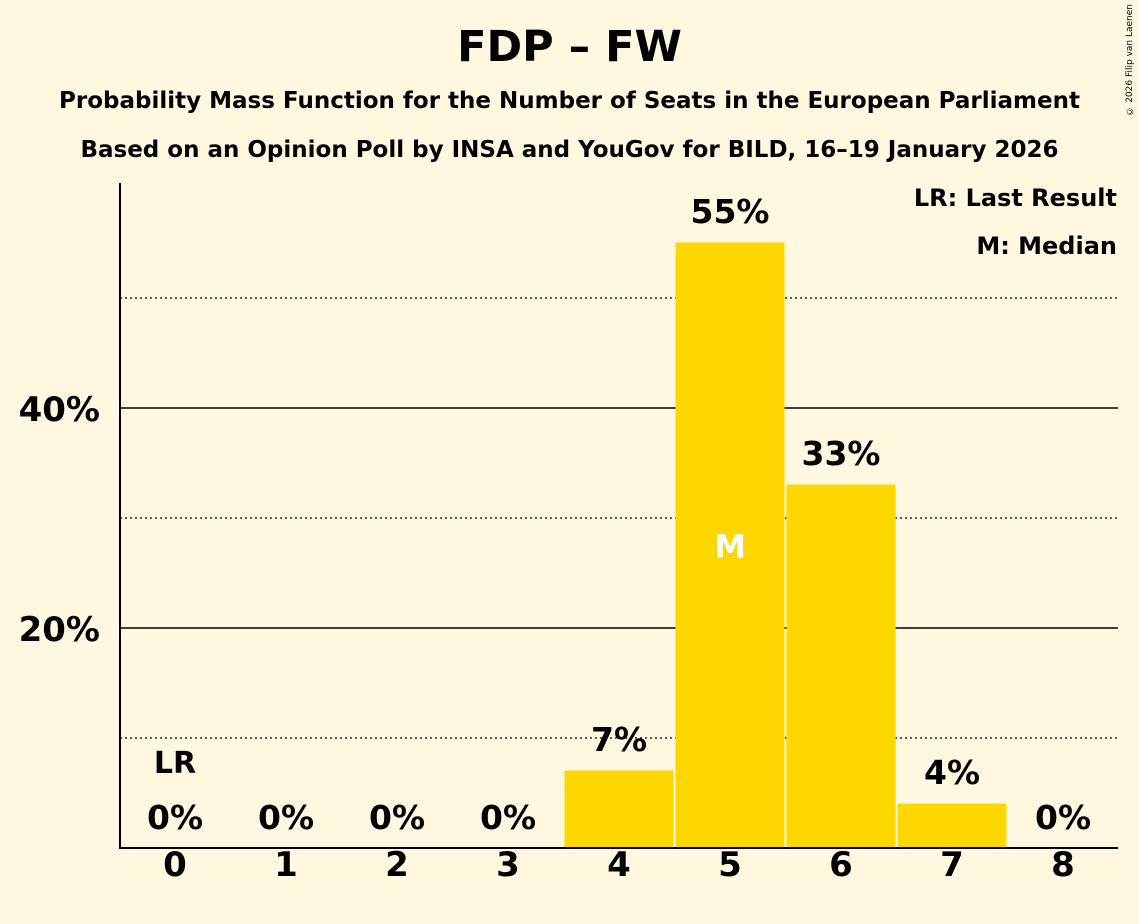 This screenshot has height=924, width=1139. What do you see at coordinates (175, 865) in the screenshot?
I see `x-tick-label: 0` at bounding box center [175, 865].